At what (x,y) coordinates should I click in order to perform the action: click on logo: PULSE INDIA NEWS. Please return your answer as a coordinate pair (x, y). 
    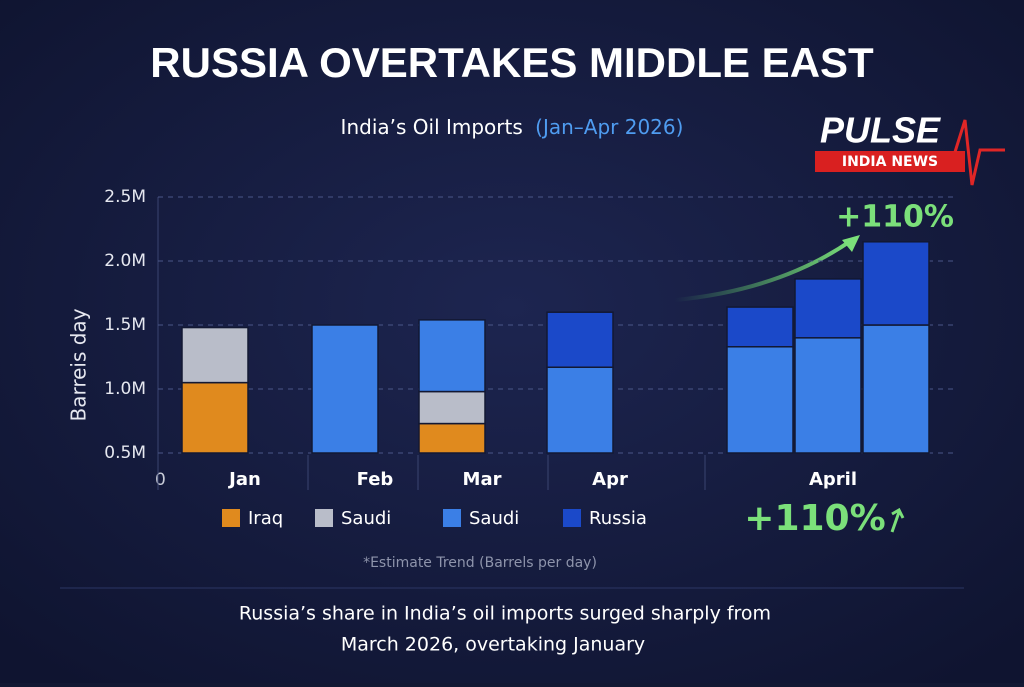
    Looking at the image, I should click on (910, 148).